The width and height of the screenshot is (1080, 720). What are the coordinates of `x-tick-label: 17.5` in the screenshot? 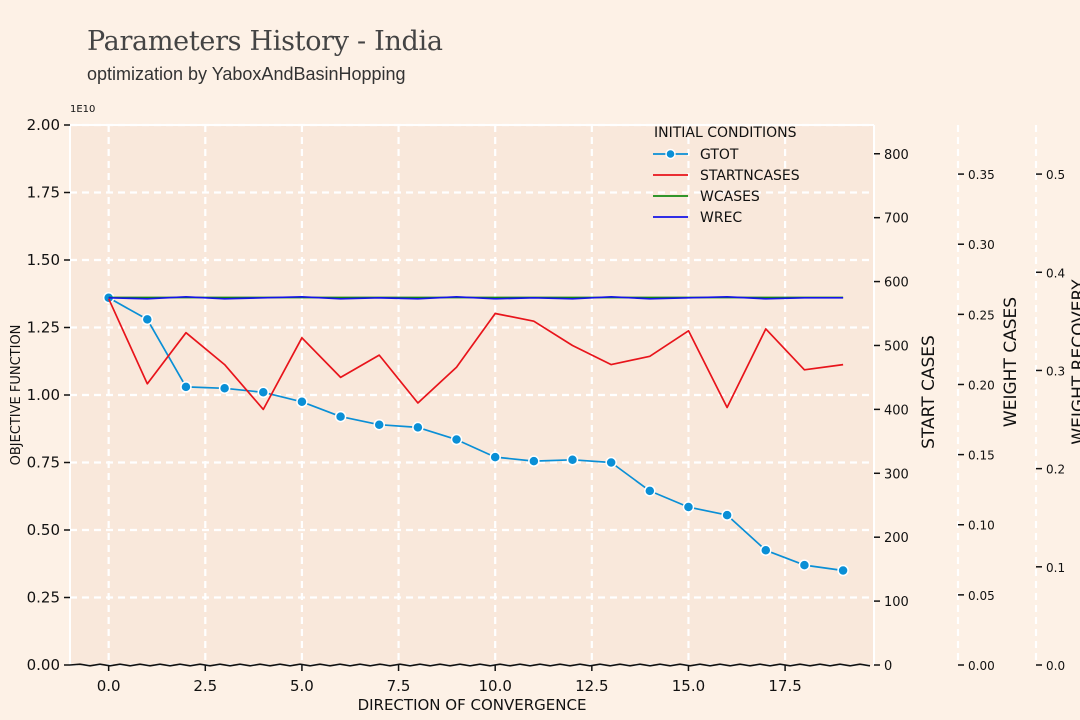 It's located at (784, 686).